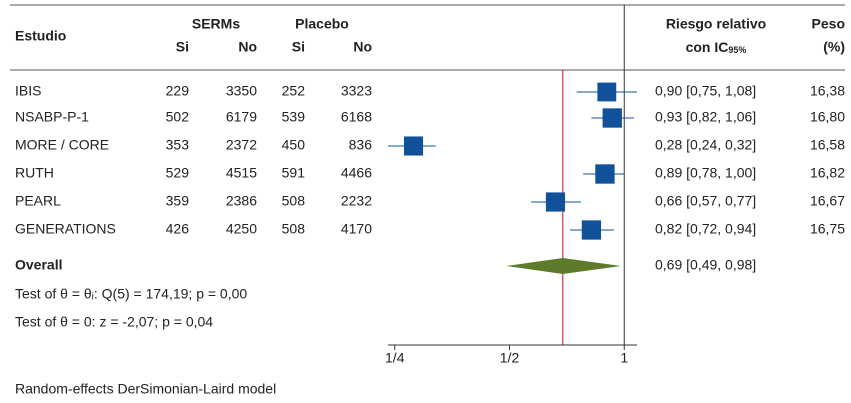  Describe the element at coordinates (294, 117) in the screenshot. I see `placebo-si: 539` at that location.